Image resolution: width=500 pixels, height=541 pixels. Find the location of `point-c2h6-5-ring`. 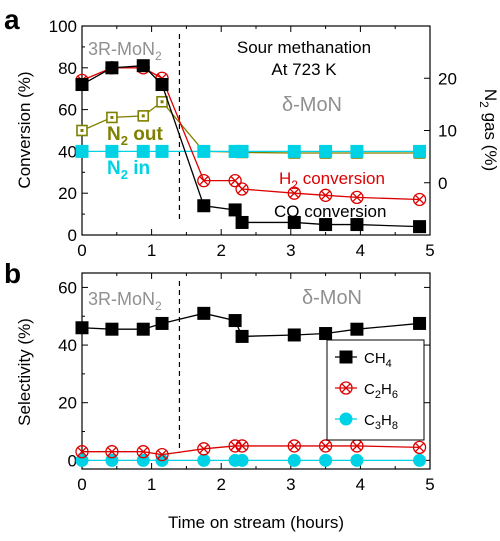

point-c2h6-5-ring is located at coordinates (235, 446).